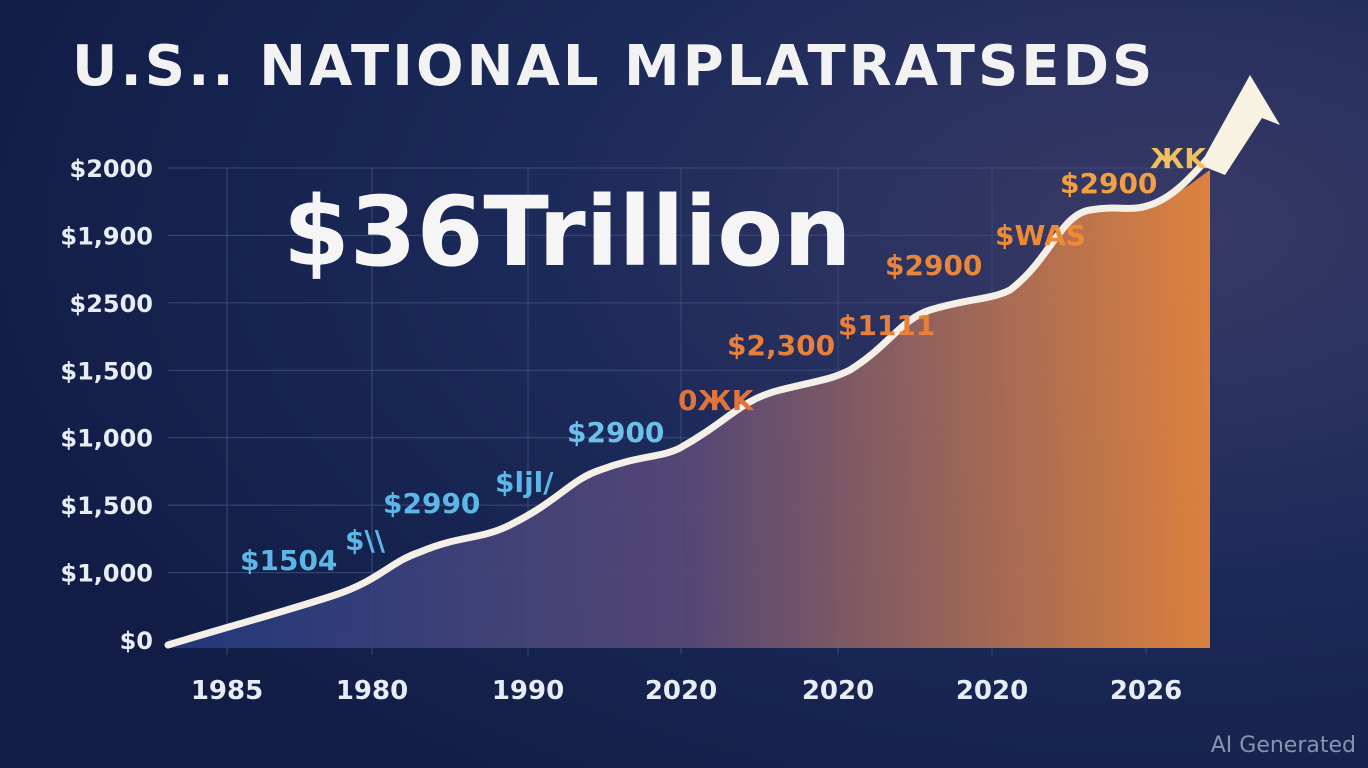 This screenshot has width=1368, height=768. Describe the element at coordinates (372, 691) in the screenshot. I see `x-label: 1980` at that location.